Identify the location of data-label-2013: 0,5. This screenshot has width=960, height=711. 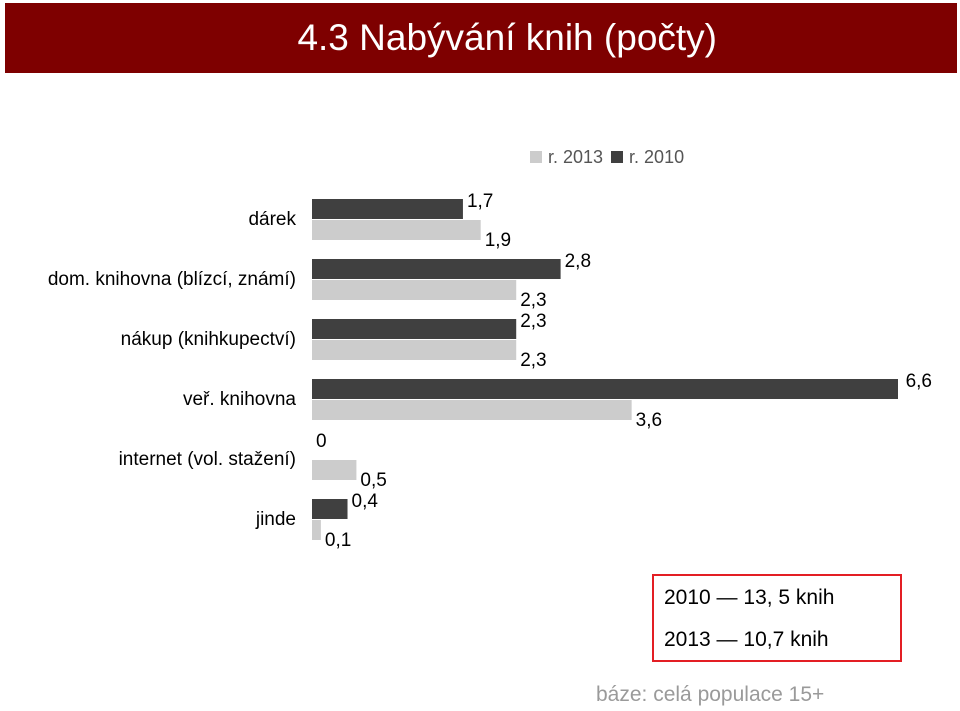
(373, 480).